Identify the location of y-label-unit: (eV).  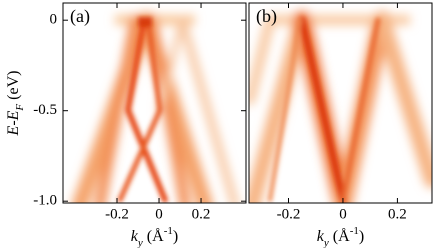
(13, 85).